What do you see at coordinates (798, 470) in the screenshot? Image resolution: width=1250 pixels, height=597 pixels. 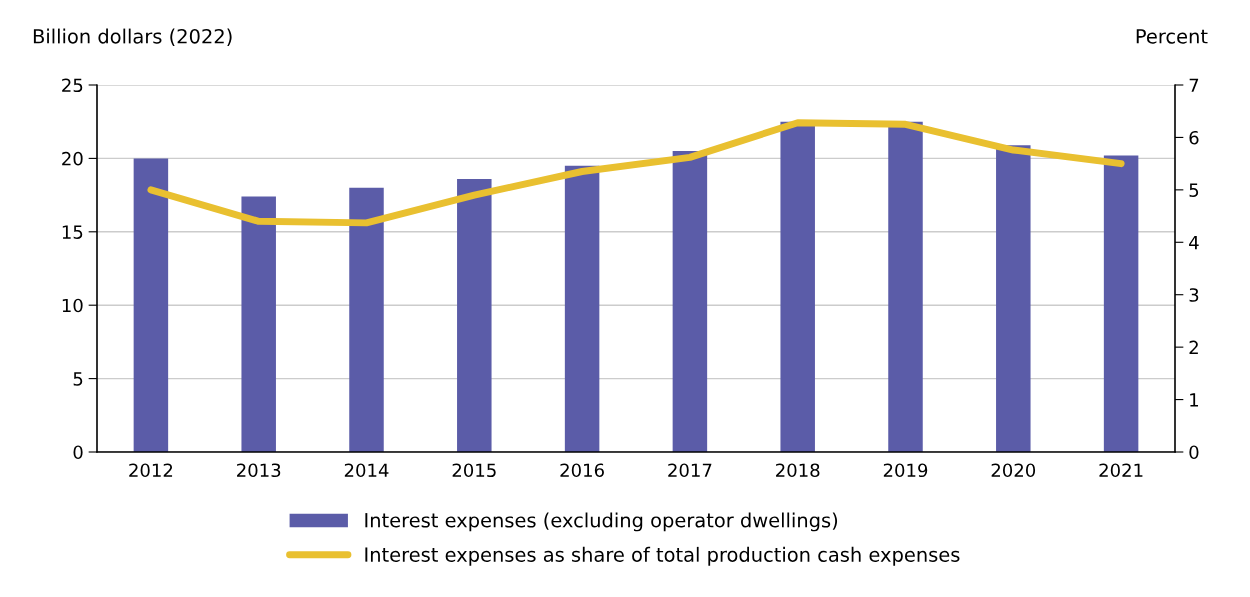 I see `x-tick-label: 2018` at bounding box center [798, 470].